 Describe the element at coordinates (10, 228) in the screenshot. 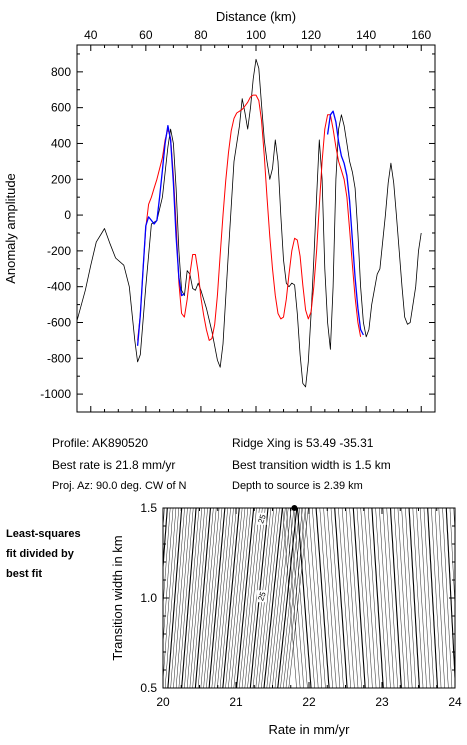

I see `anomaly-y-axis-label: Anomaly amplitude` at that location.